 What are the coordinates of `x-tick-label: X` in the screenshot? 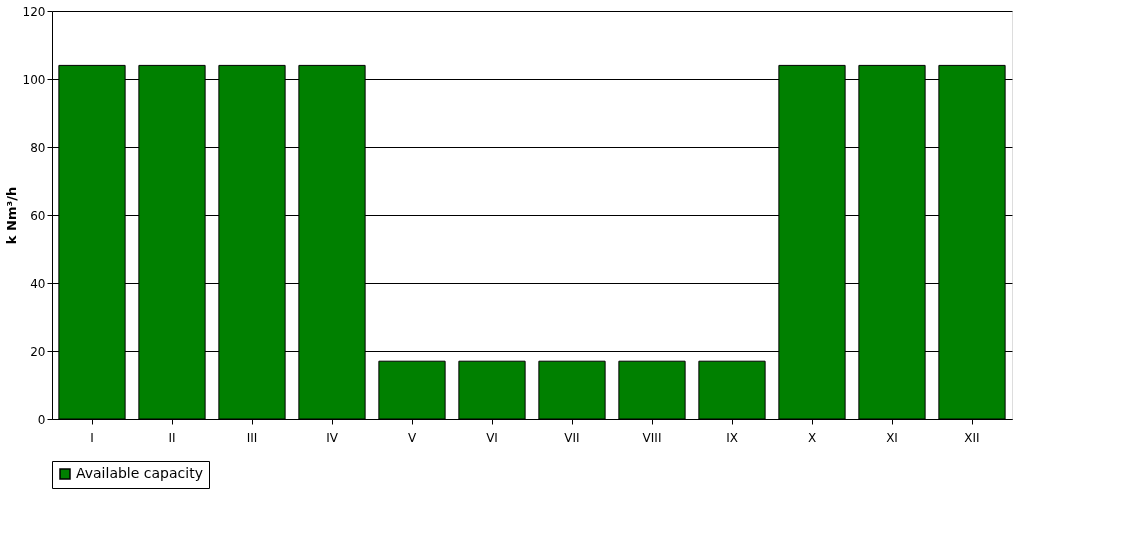 It's located at (812, 437).